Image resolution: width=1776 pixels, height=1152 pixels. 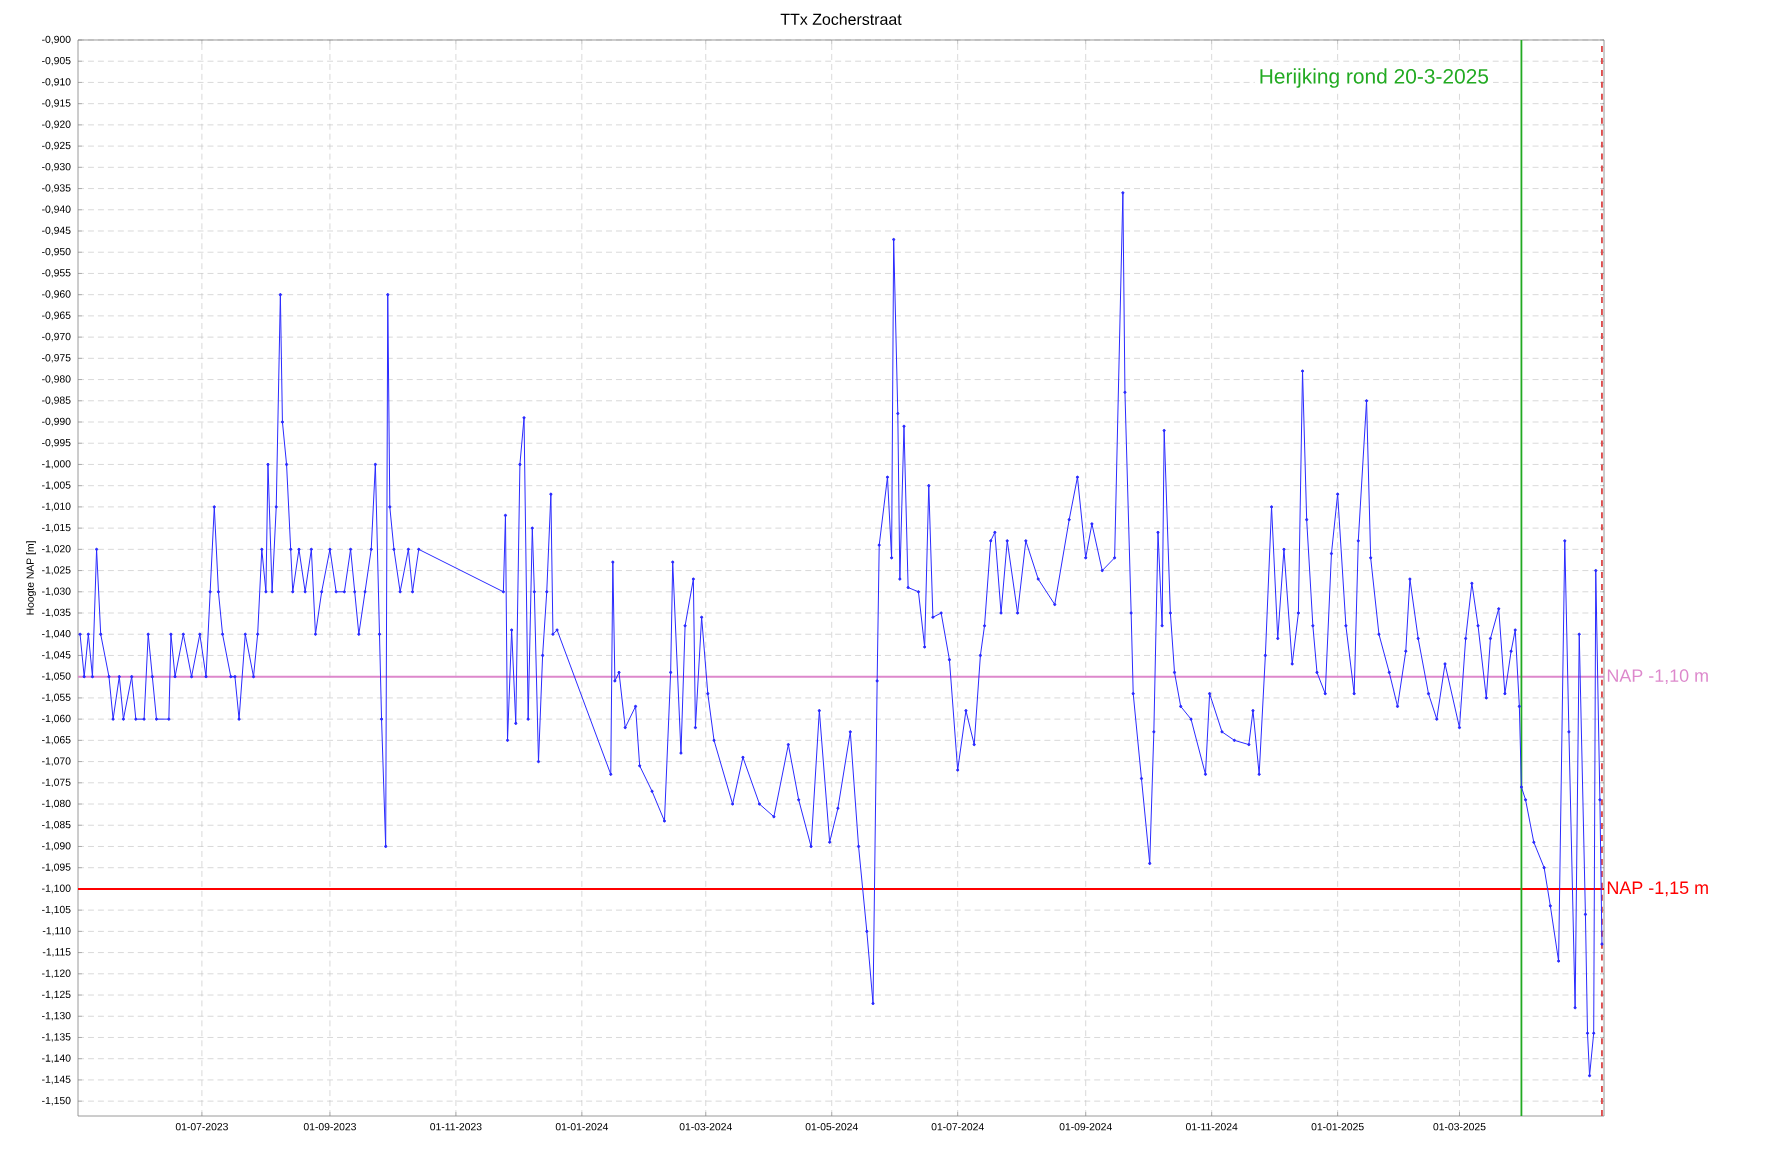 What do you see at coordinates (1657, 889) in the screenshot?
I see `ref-line-label: NAP -1,15 m` at bounding box center [1657, 889].